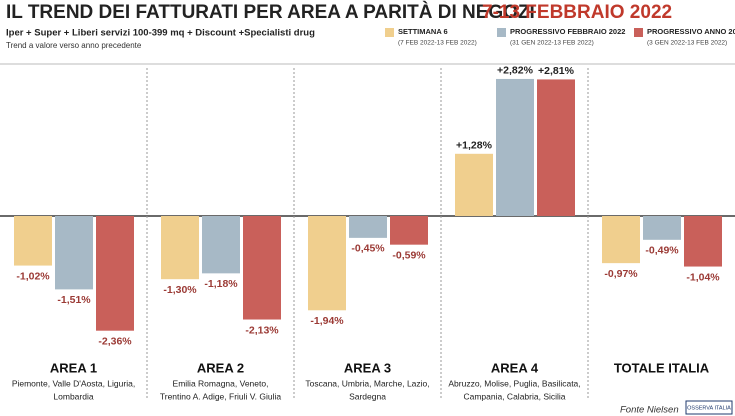 The width and height of the screenshot is (735, 416). Describe the element at coordinates (649, 410) in the screenshot. I see `source: Fonte Nielsen` at that location.